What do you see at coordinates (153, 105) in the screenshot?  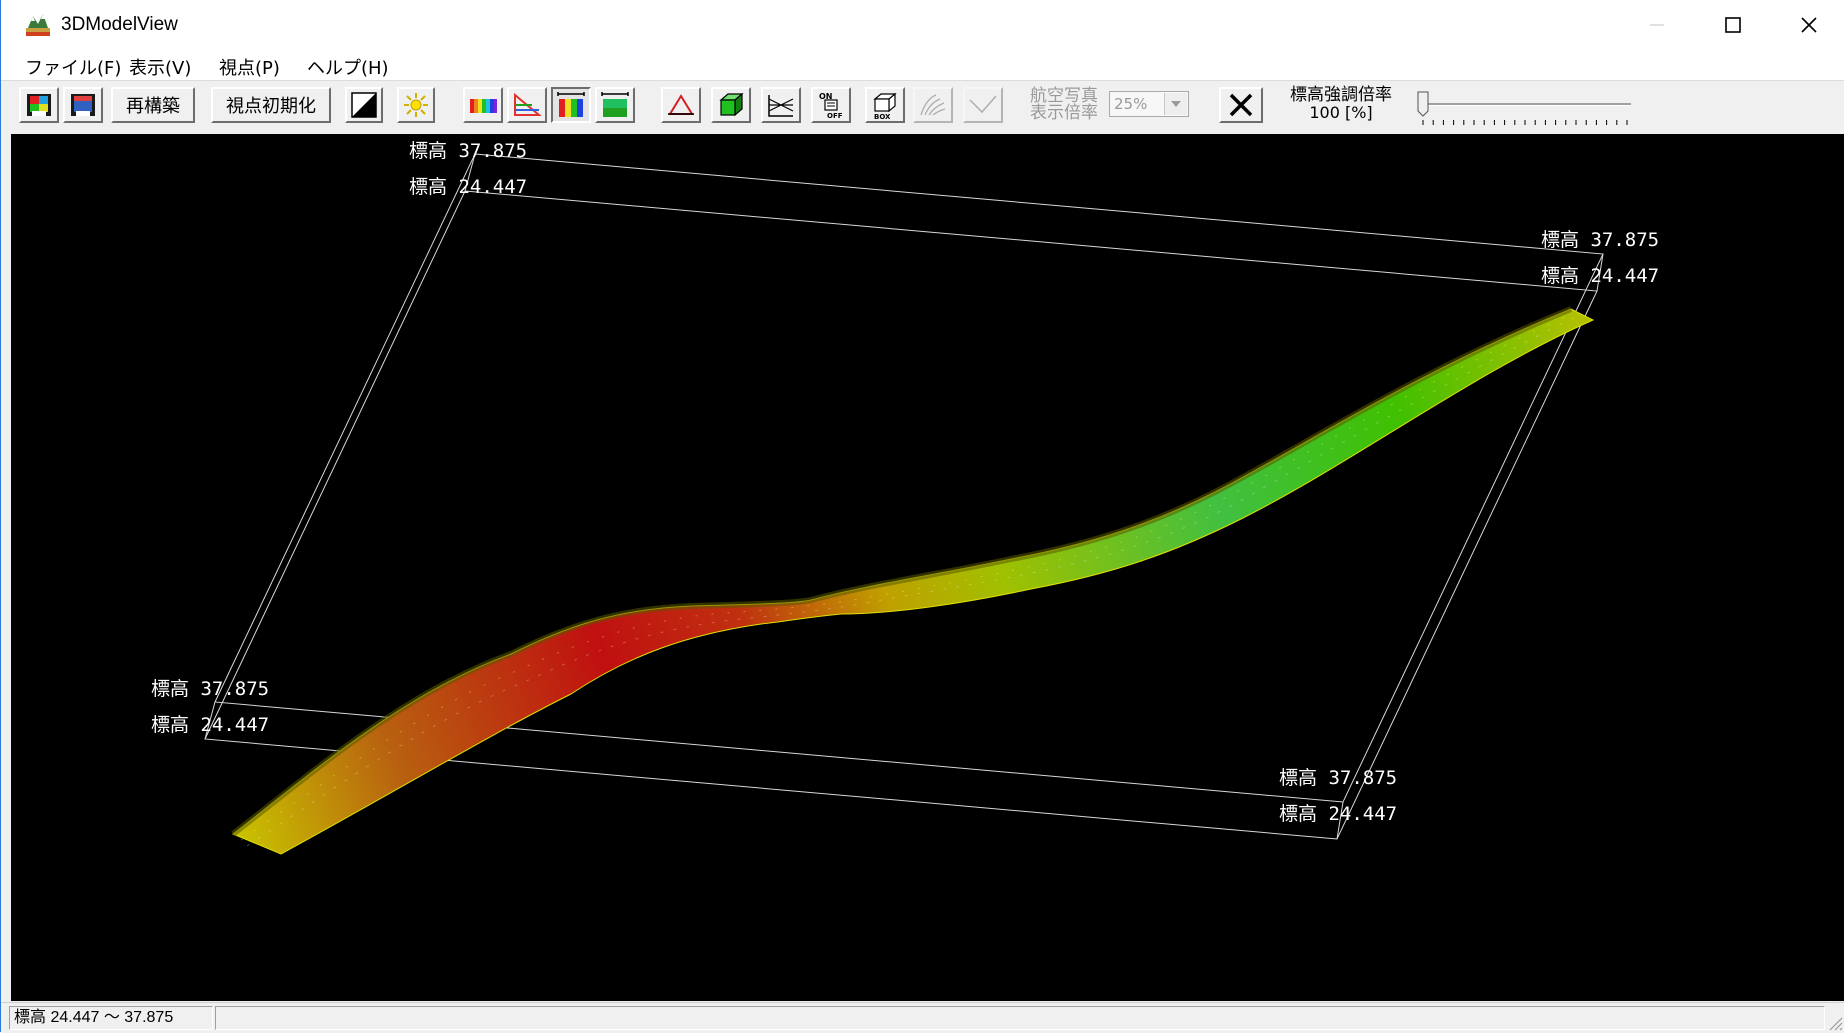 I see `rebuild-button: 再構築` at bounding box center [153, 105].